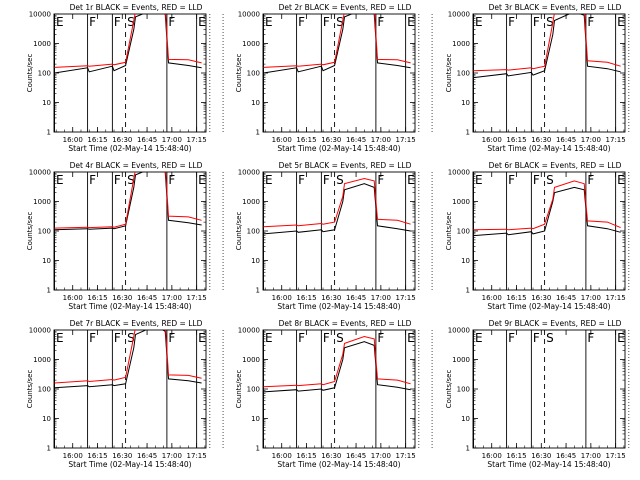 The width and height of the screenshot is (640, 480). I want to click on y-tick-label: 1, so click(49, 291).